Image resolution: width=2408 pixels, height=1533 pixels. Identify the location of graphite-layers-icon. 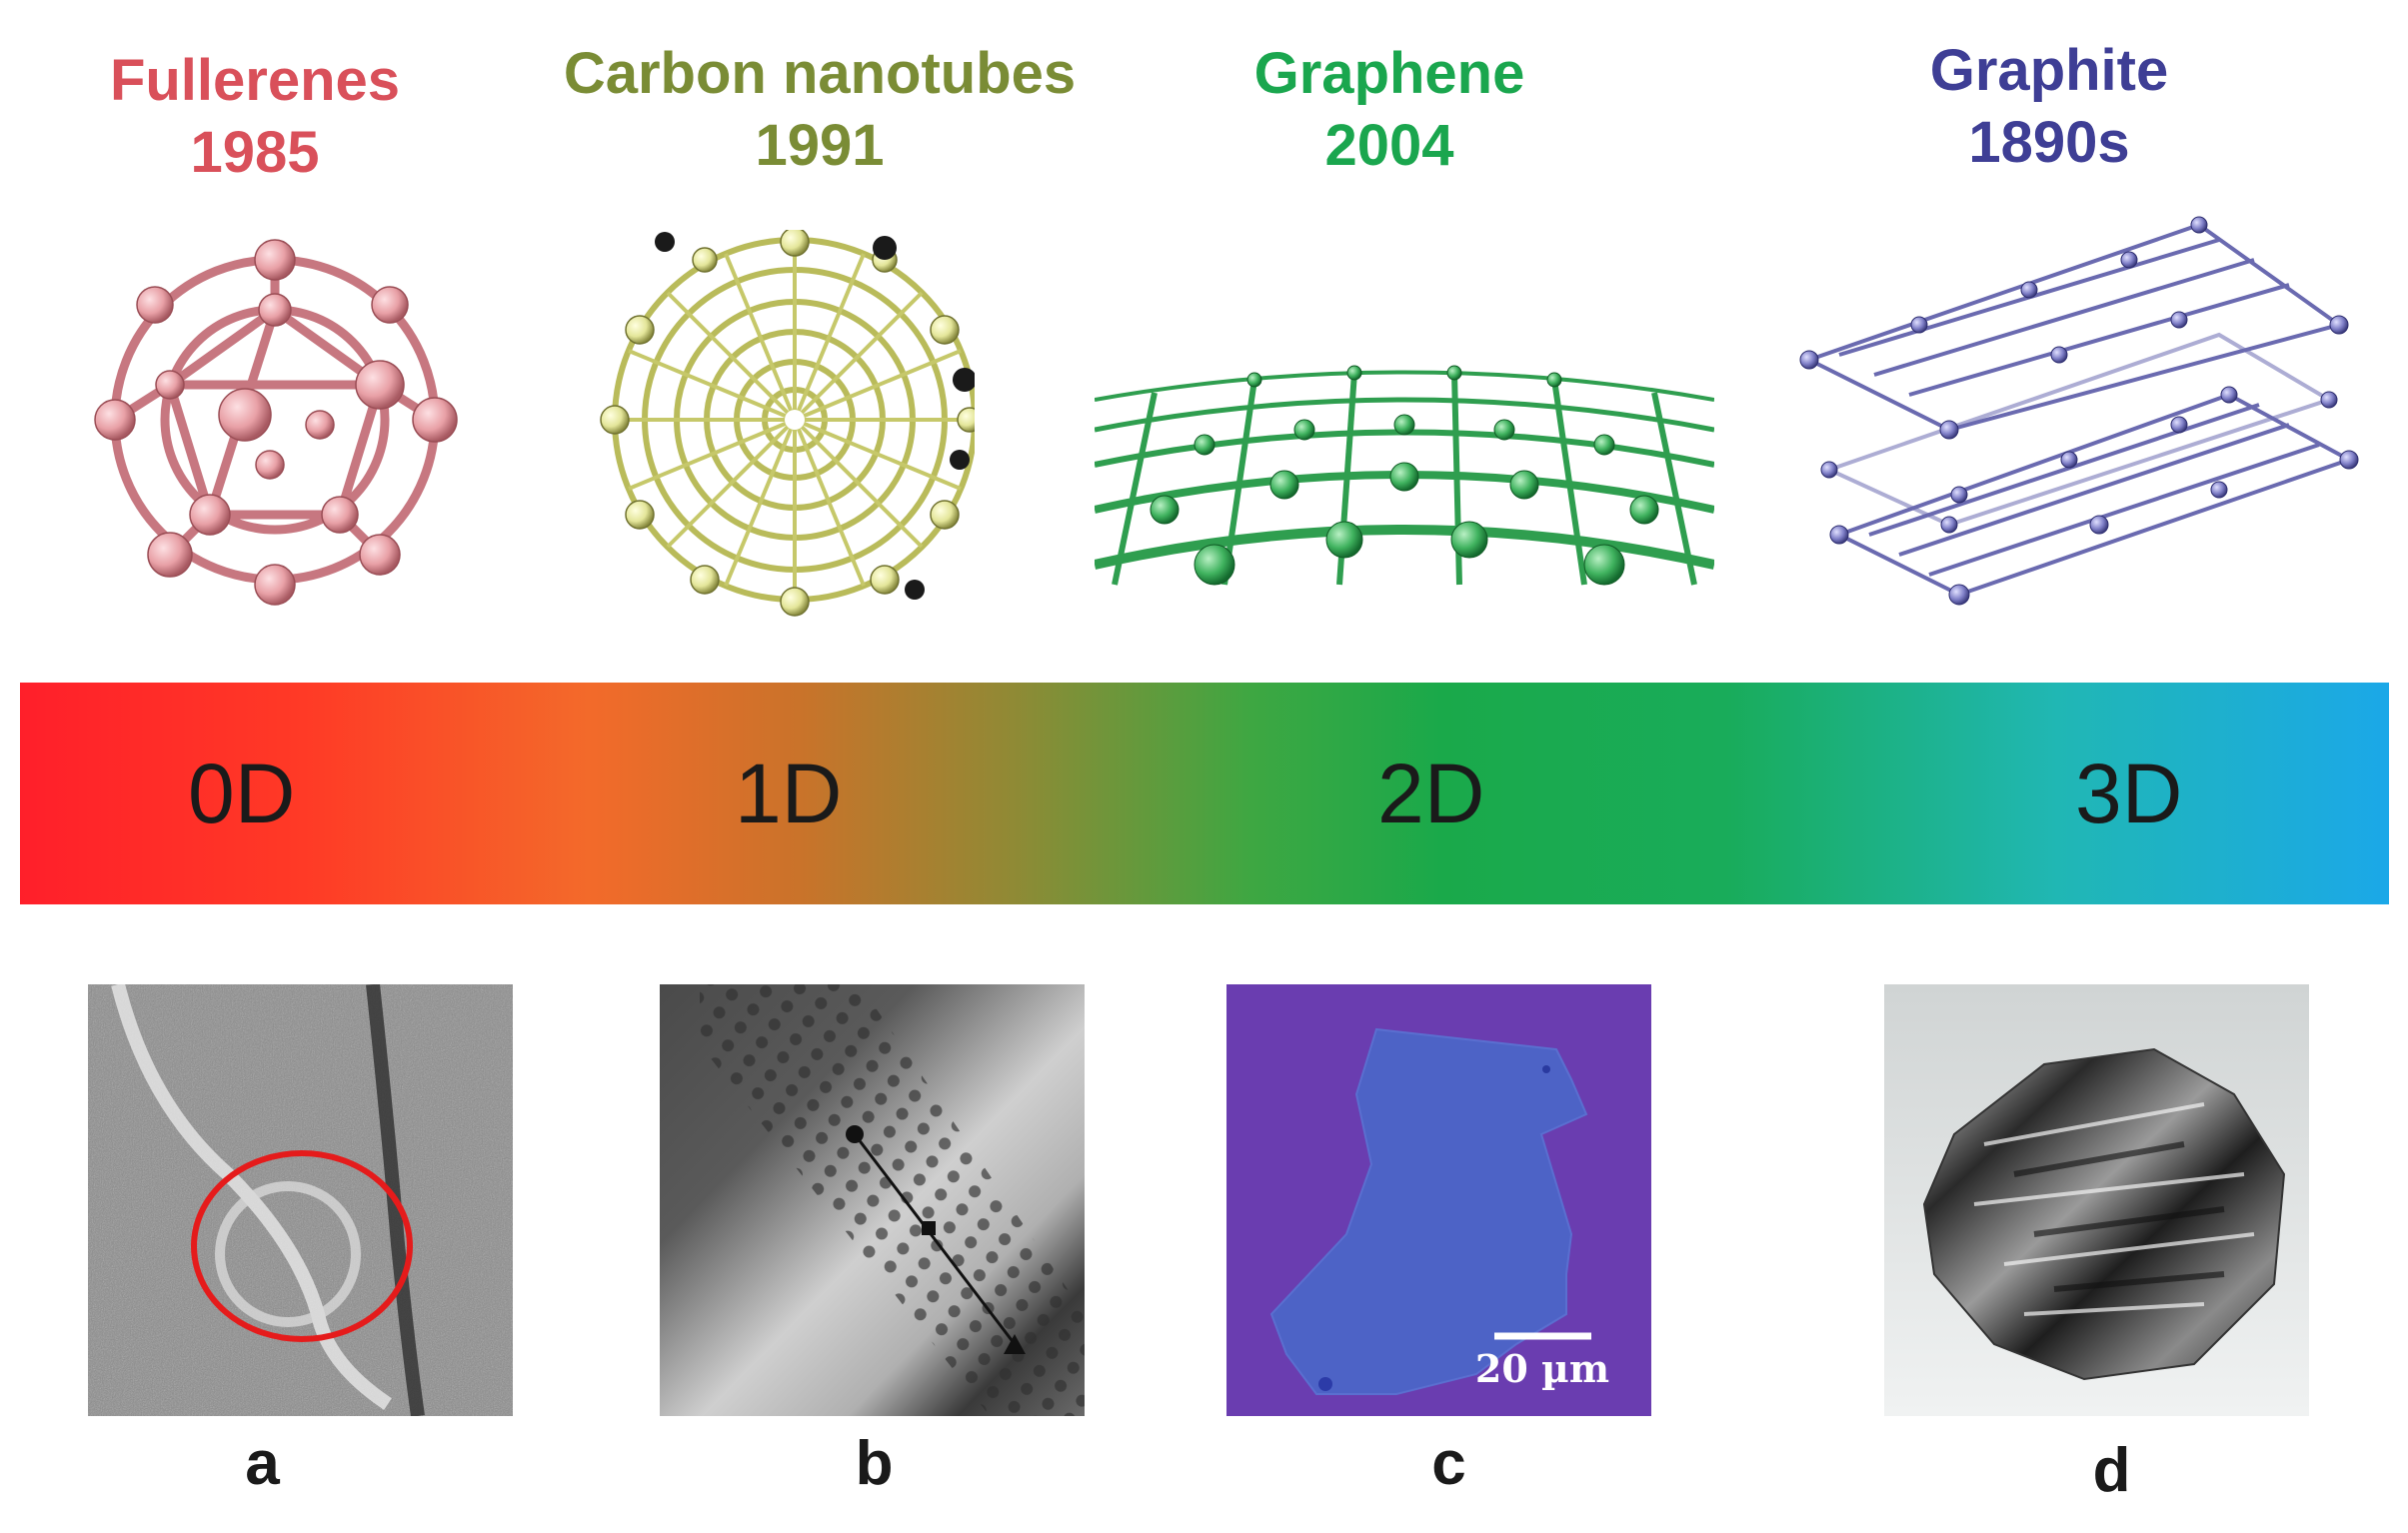
(2079, 425).